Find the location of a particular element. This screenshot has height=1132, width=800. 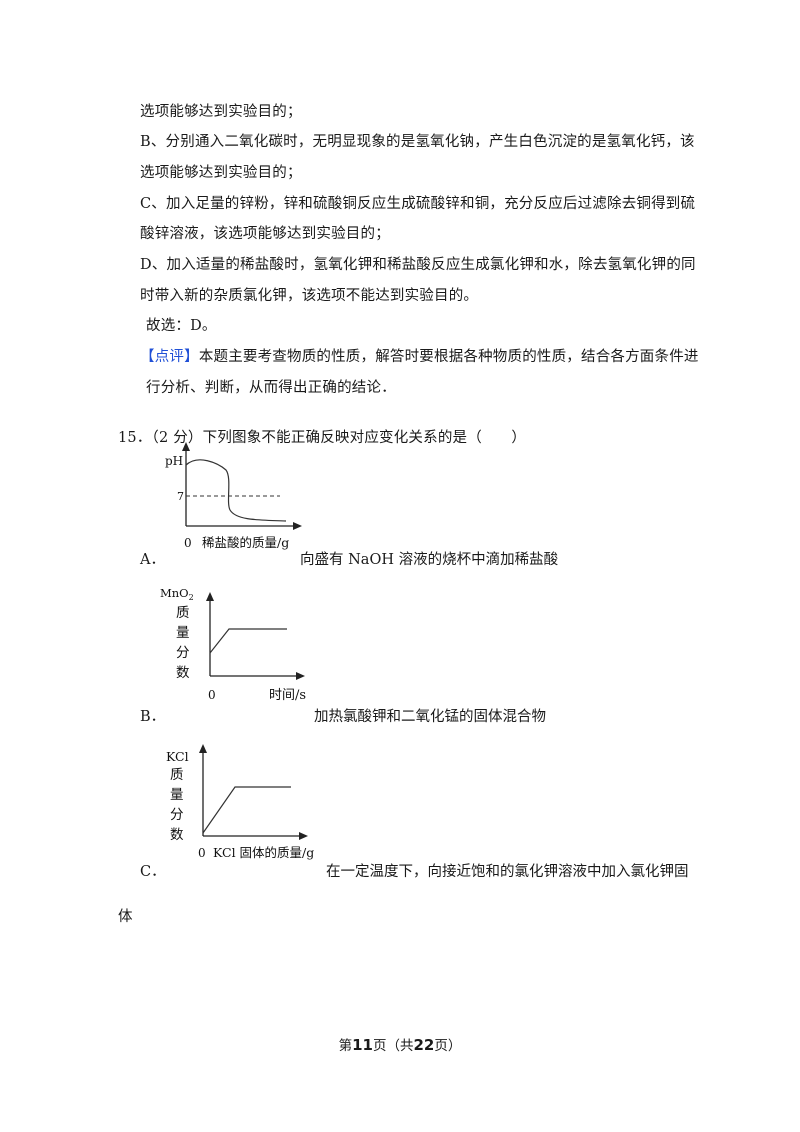

graph-a: pH 7 0 稀盐酸的质量/g is located at coordinates (233, 496).